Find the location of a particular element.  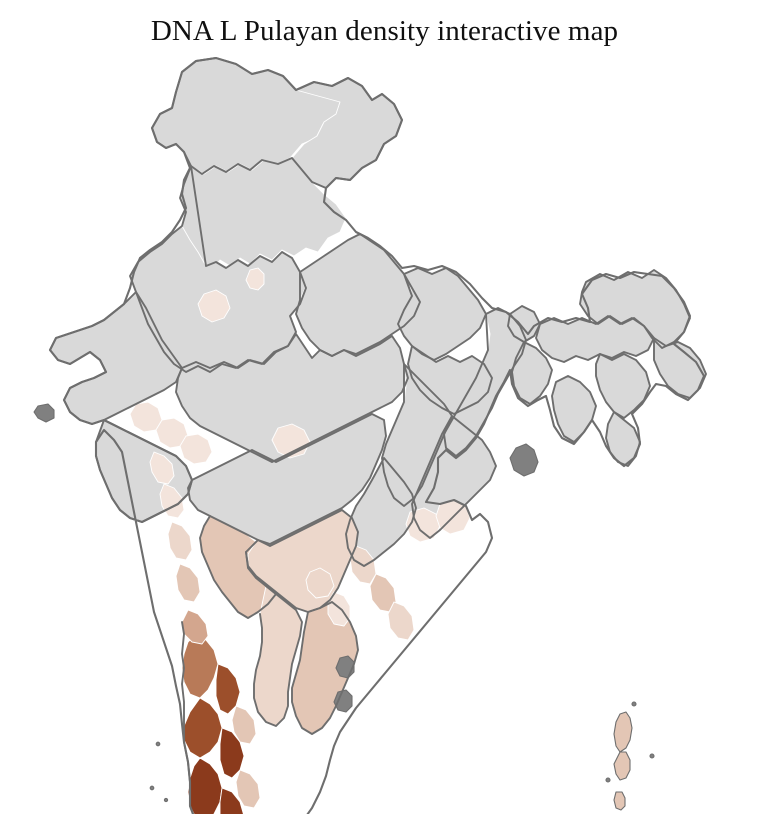

page-title: DNA L Pulayan density interactive map is located at coordinates (384, 31).